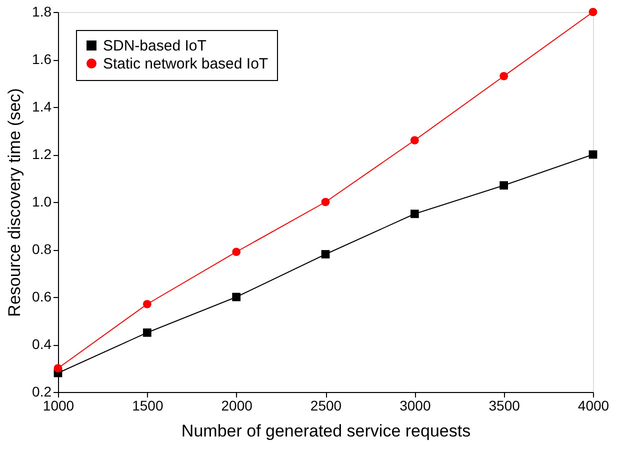 The height and width of the screenshot is (456, 635). Describe the element at coordinates (42, 249) in the screenshot. I see `y-tick-label: 0.8` at that location.